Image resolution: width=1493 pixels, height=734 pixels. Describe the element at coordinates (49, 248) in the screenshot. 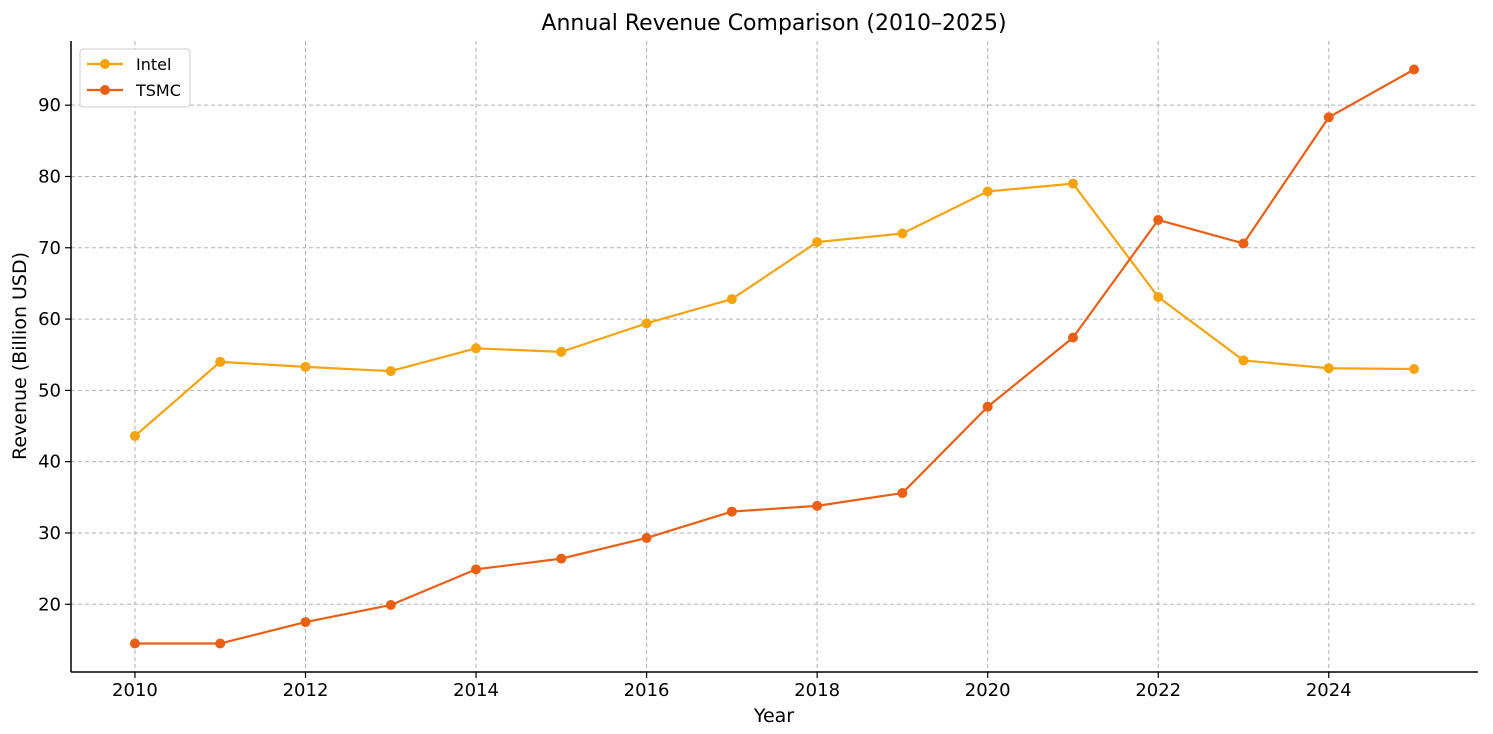

I see `y-tick-label: 70` at that location.